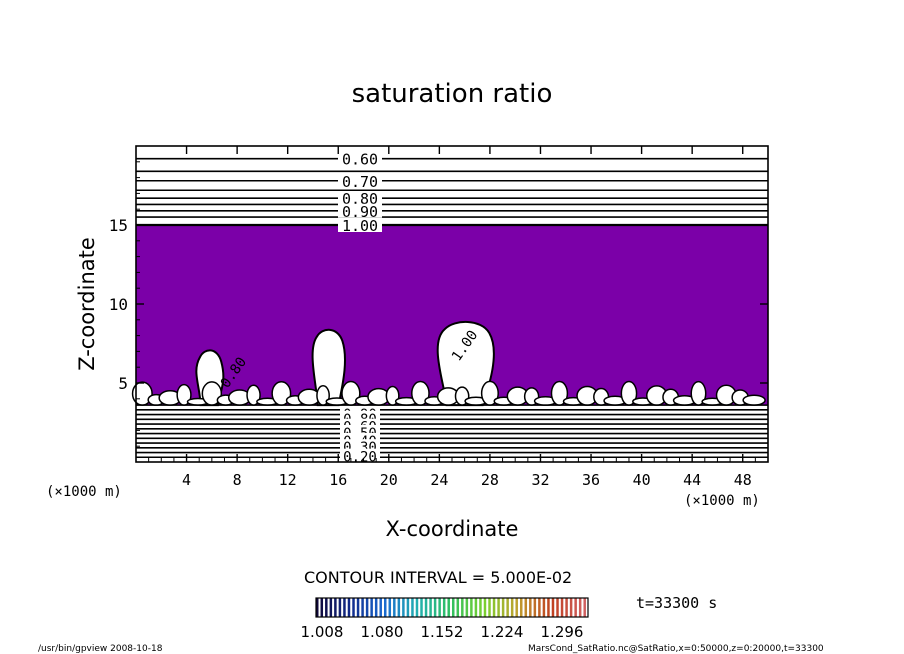  I want to click on x-tick-label-11: 48, so click(743, 480).